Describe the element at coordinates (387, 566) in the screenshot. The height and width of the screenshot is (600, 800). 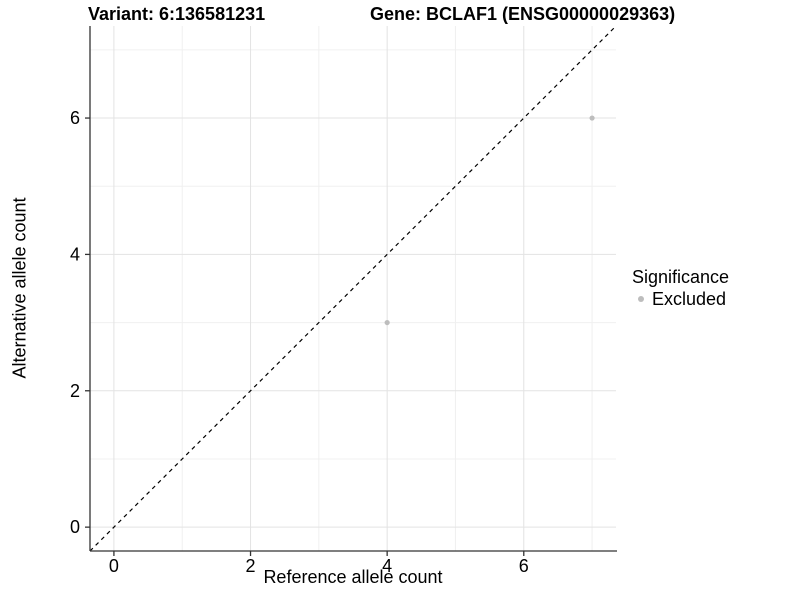
I see `x-tick-label: 4` at that location.